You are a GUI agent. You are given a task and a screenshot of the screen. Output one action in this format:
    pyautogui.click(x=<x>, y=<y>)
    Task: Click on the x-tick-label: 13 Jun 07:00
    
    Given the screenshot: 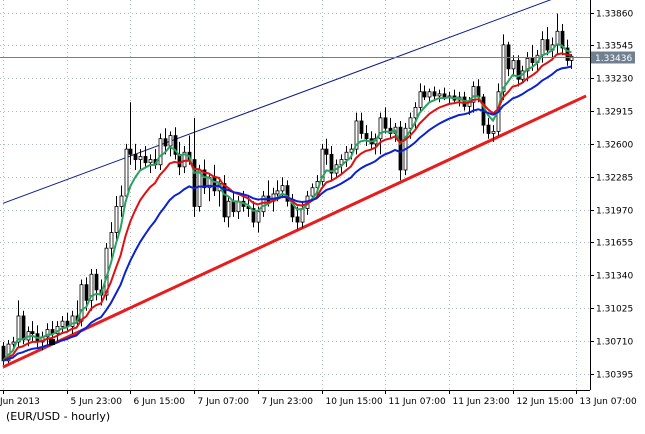 What is the action you would take?
    pyautogui.click(x=608, y=402)
    